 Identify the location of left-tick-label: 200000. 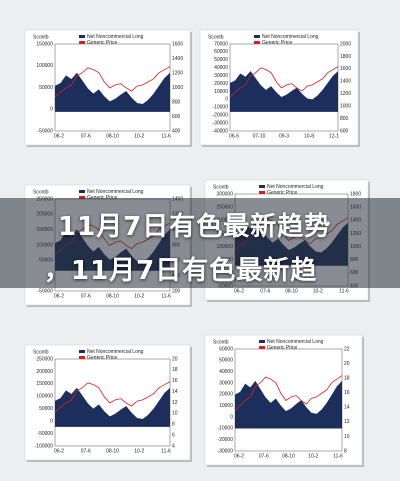
(44, 372).